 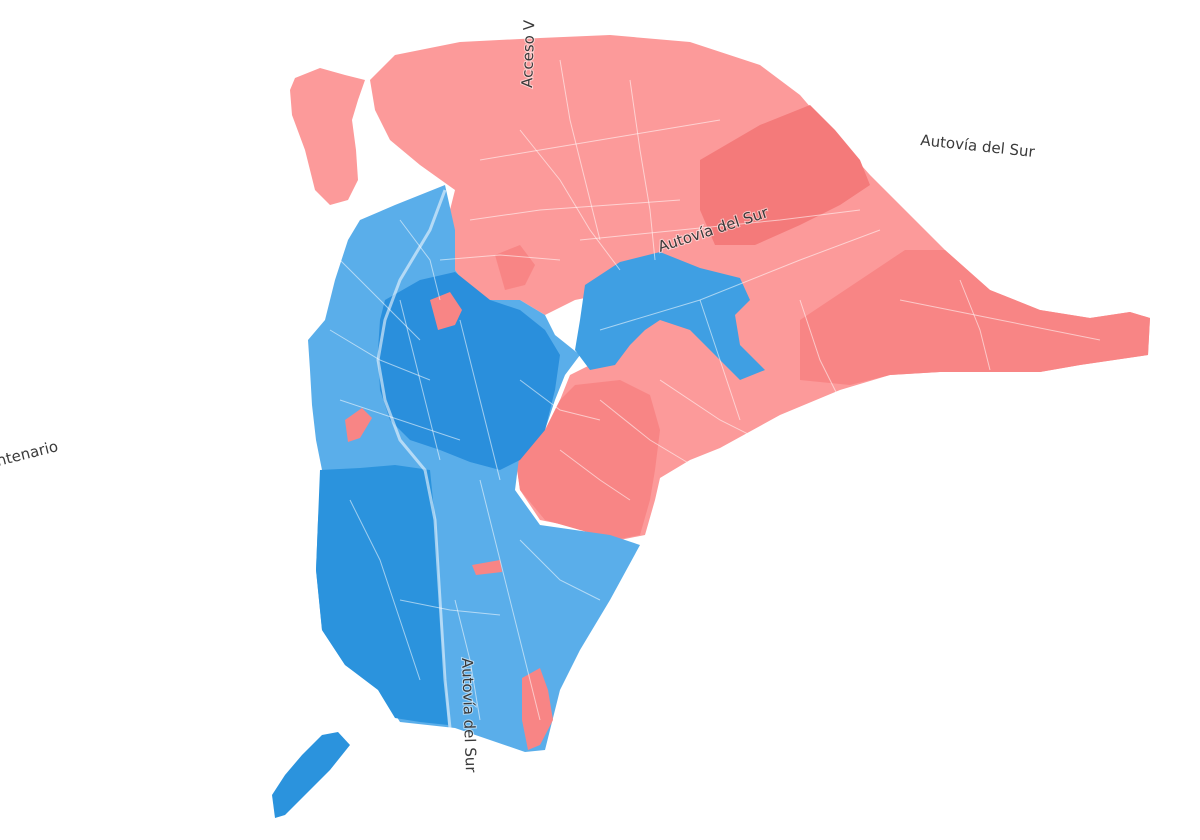 I want to click on pocket-red-north, so click(x=515, y=267).